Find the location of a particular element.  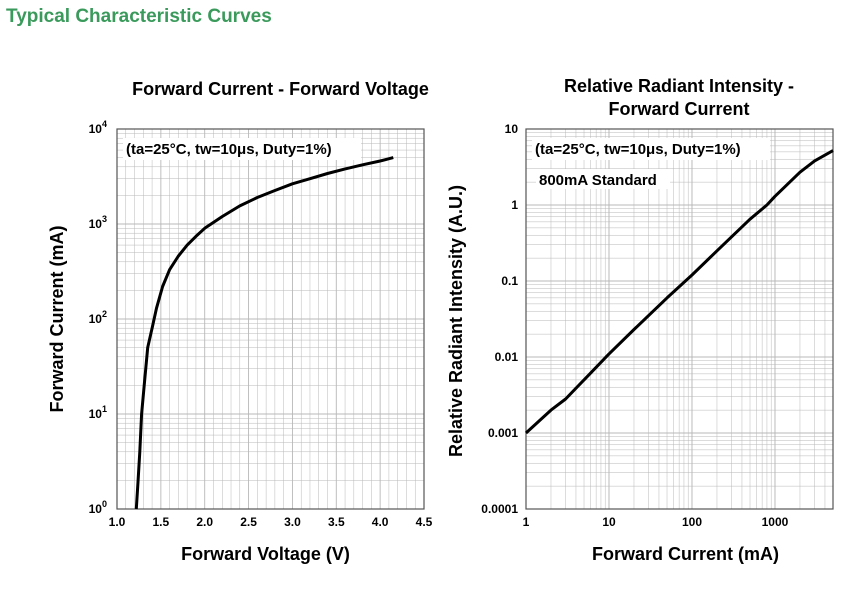

x-tick-label: 1.5 is located at coordinates (161, 522).